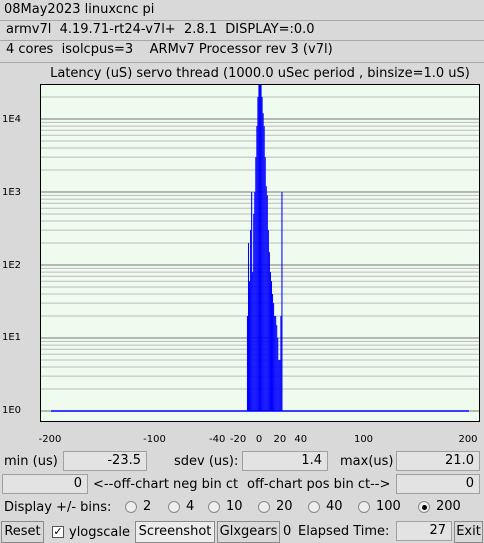  What do you see at coordinates (154, 439) in the screenshot?
I see `x-tick-label: -100` at bounding box center [154, 439].